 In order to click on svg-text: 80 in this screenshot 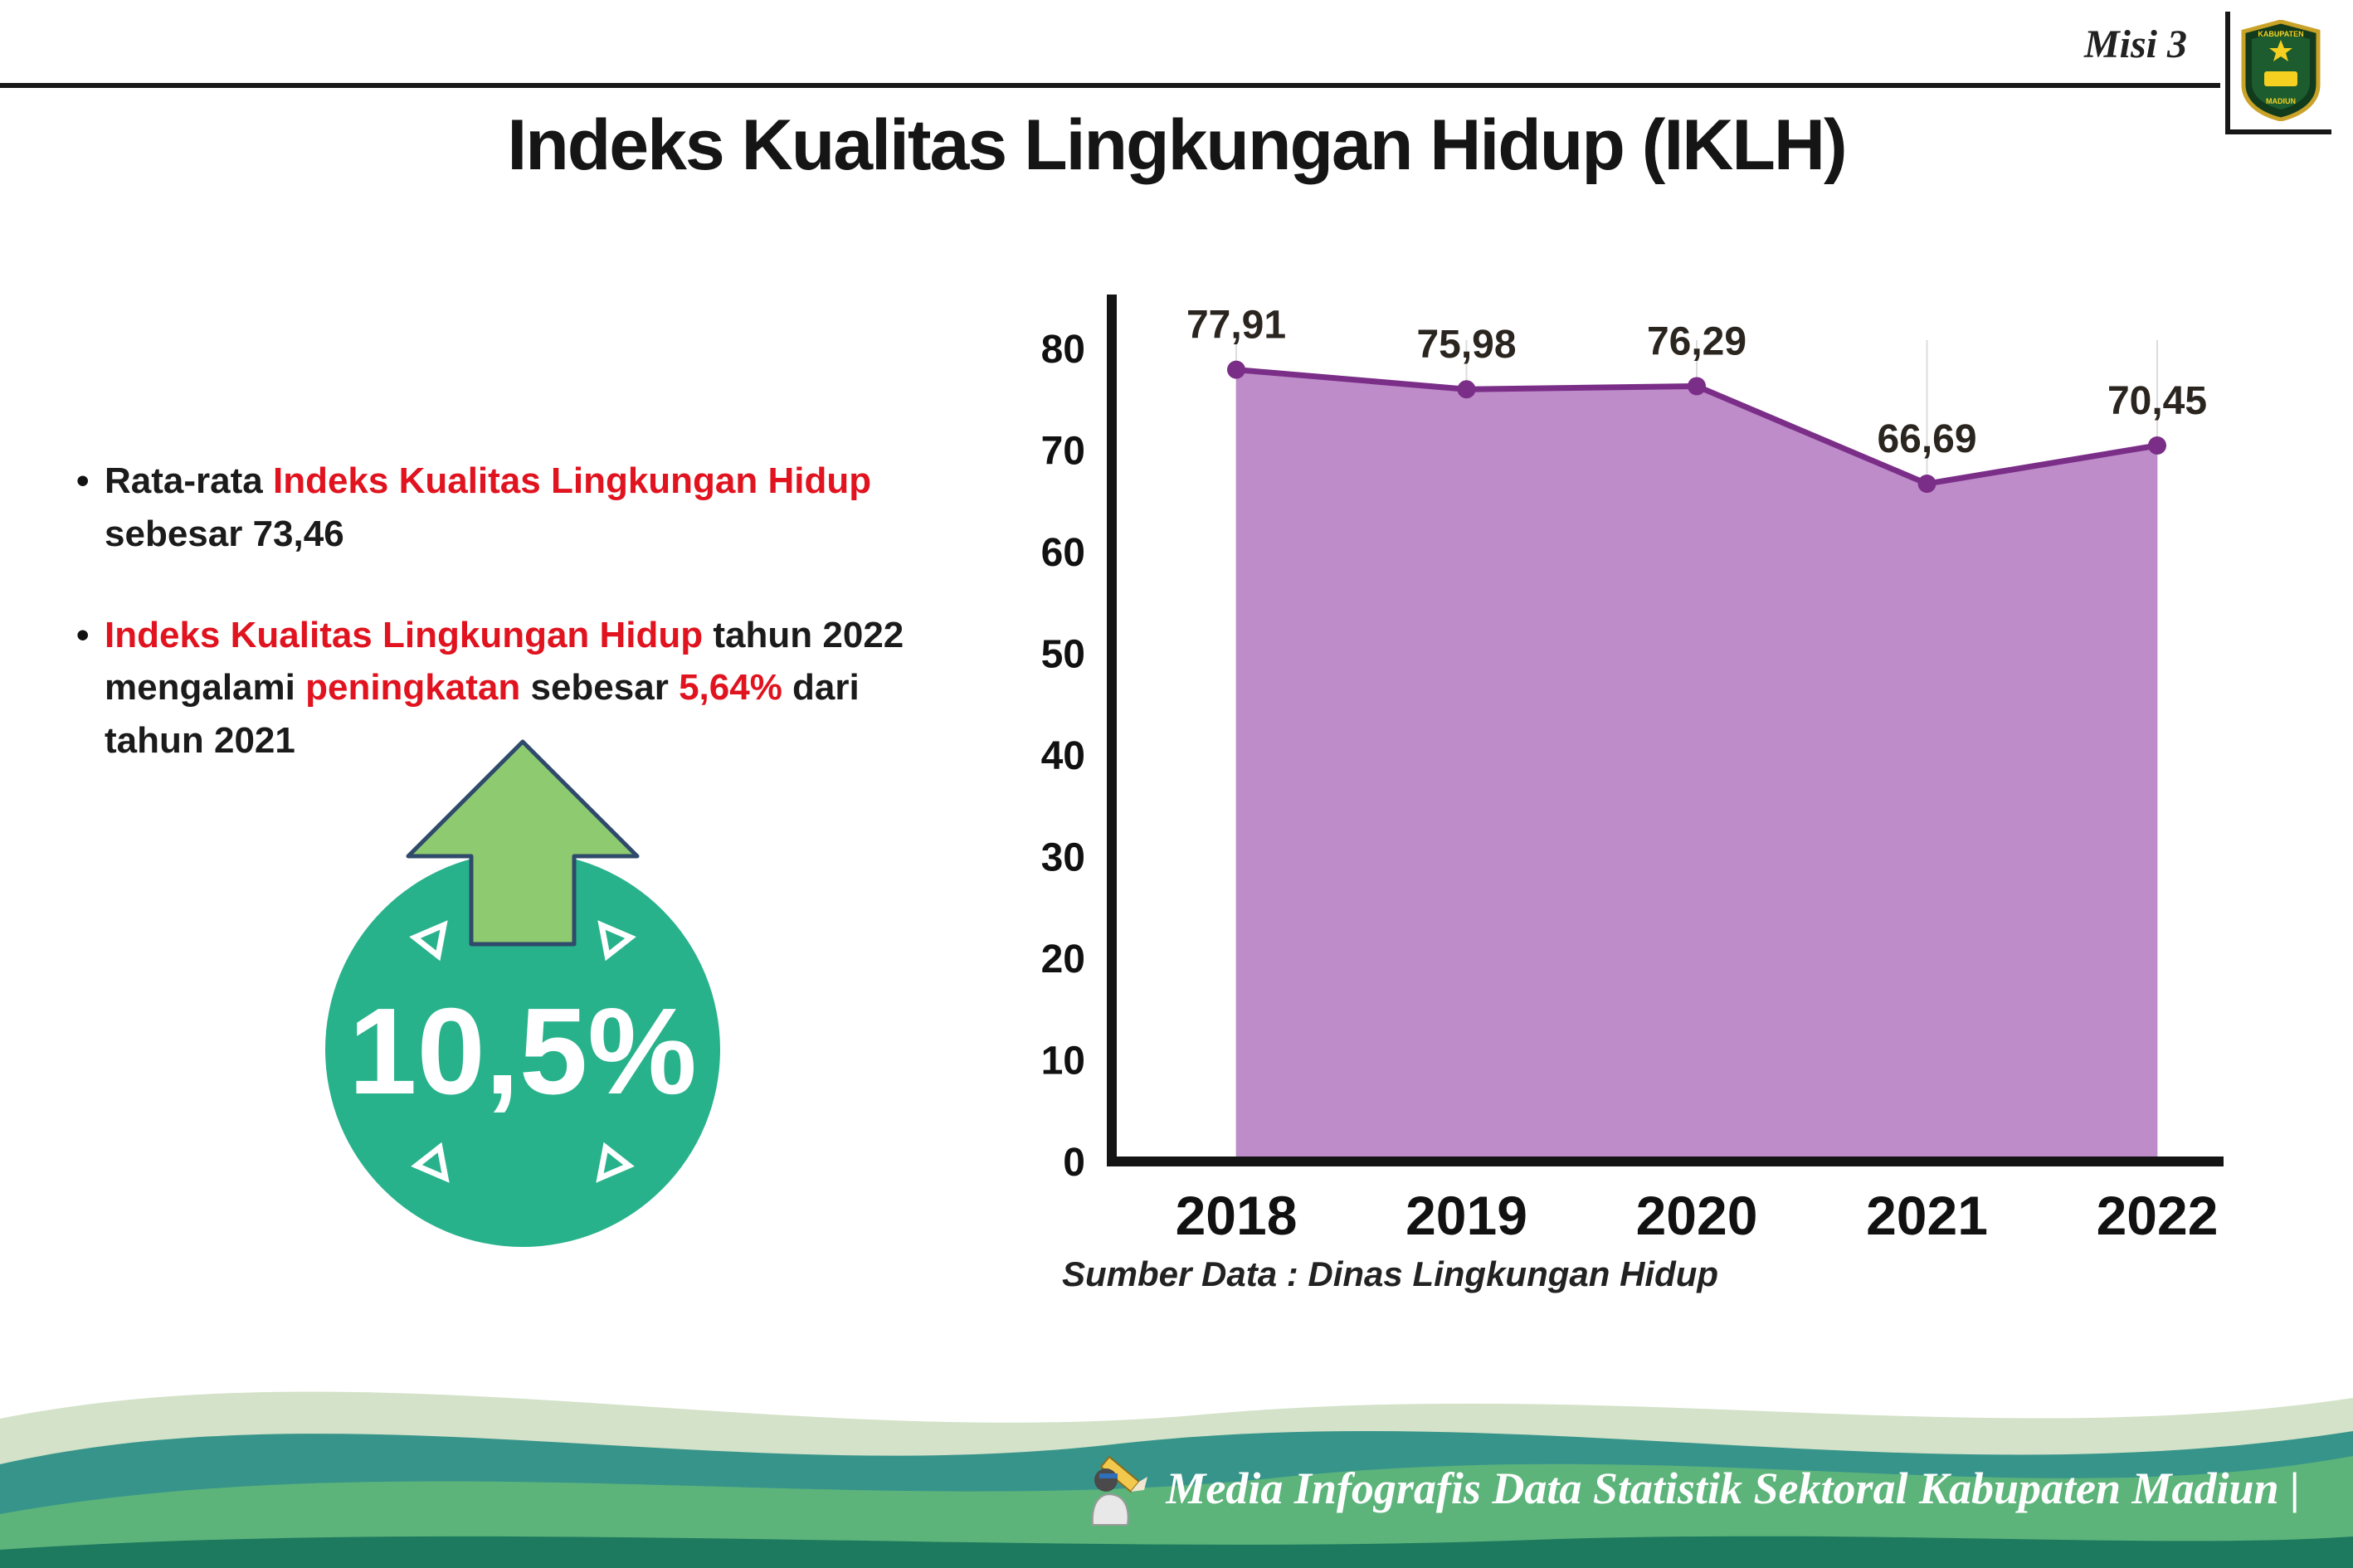, I will do `click(1063, 350)`.